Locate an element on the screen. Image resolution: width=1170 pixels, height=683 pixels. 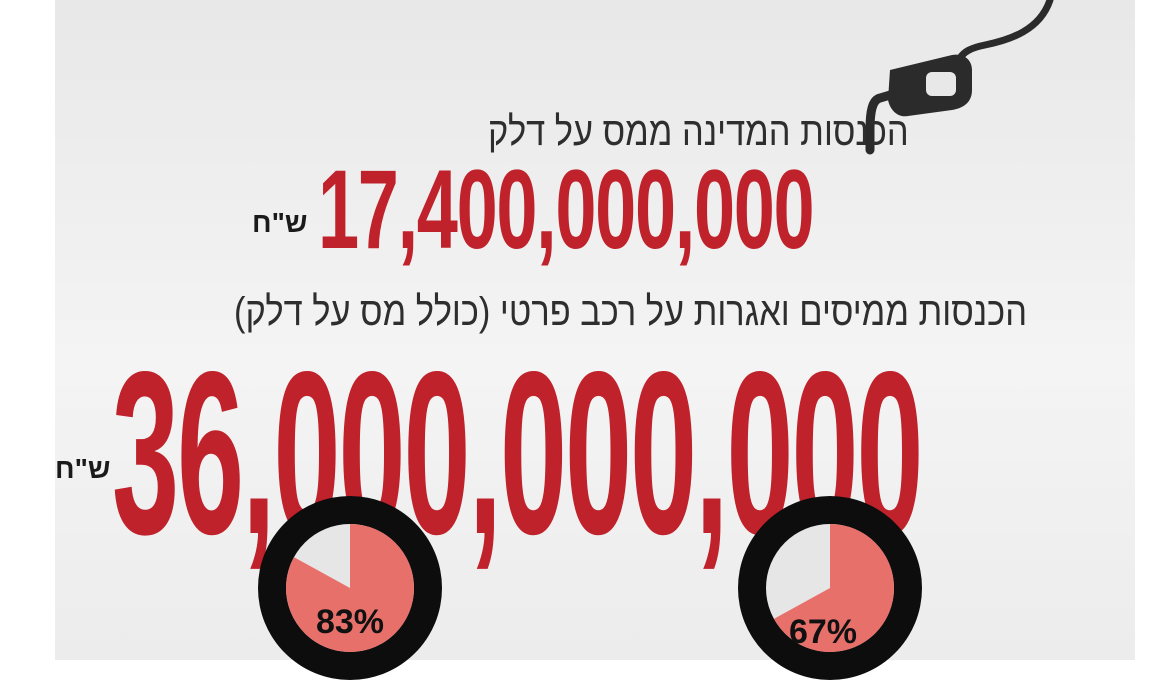
fuel-tax-amount: 17,400,000,000 is located at coordinates (566, 209).